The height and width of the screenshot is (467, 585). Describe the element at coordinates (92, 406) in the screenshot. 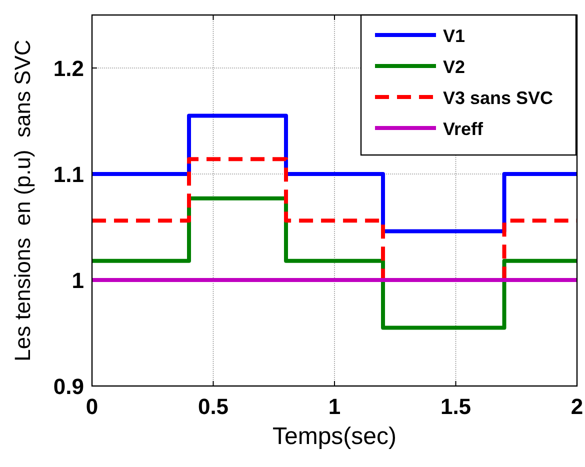

I see `x-tick-label: 0` at that location.